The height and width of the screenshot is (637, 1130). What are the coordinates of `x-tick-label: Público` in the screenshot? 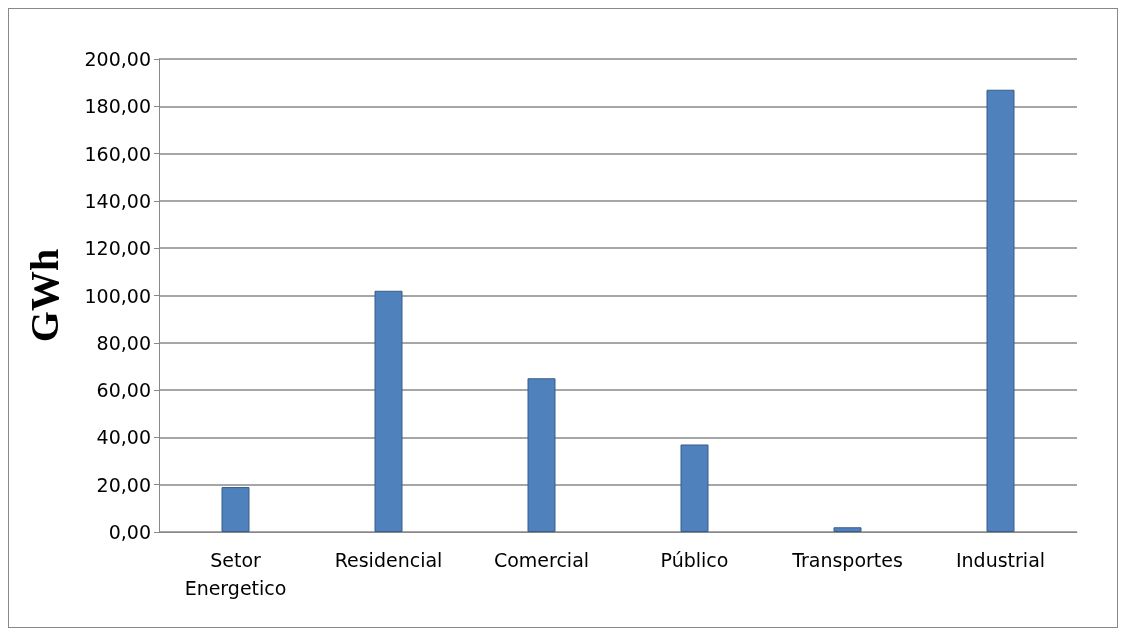 It's located at (694, 560).